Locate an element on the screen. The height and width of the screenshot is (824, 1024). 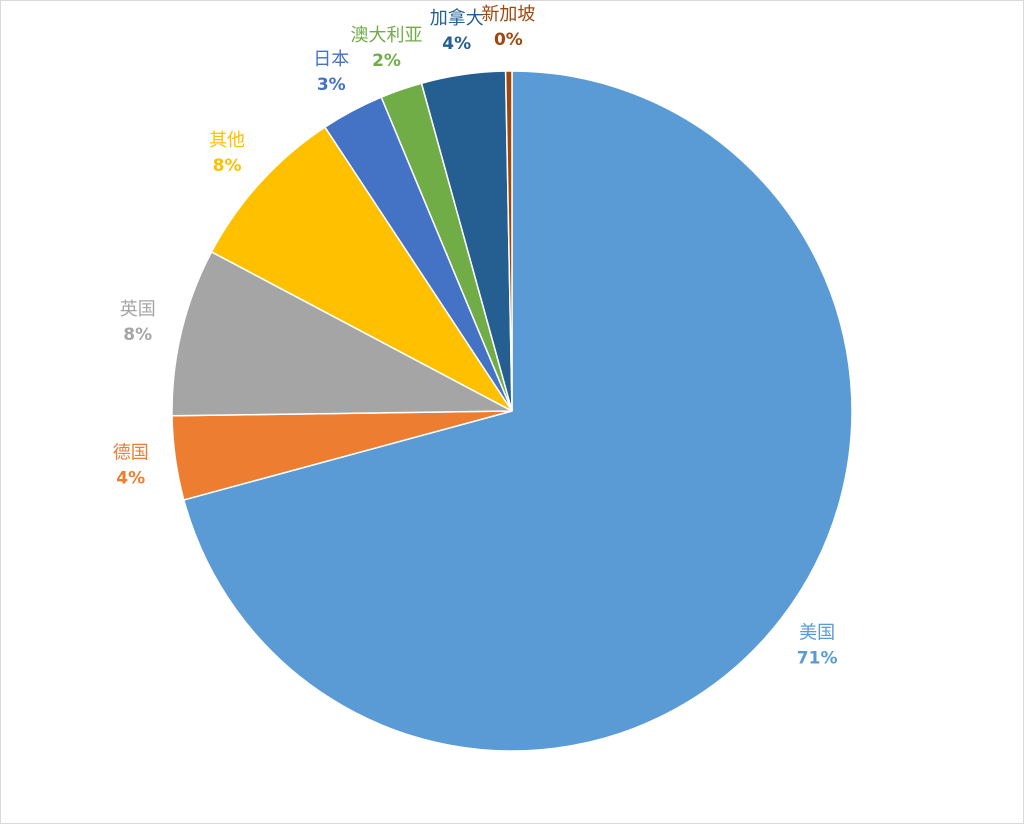
slice-value-label: 0% is located at coordinates (508, 40).